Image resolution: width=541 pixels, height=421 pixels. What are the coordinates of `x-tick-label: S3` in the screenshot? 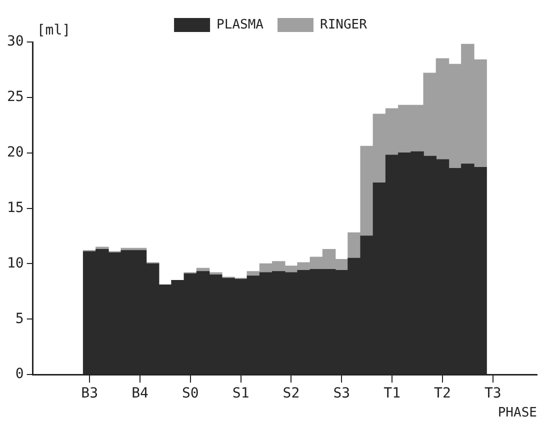 It's located at (341, 394).